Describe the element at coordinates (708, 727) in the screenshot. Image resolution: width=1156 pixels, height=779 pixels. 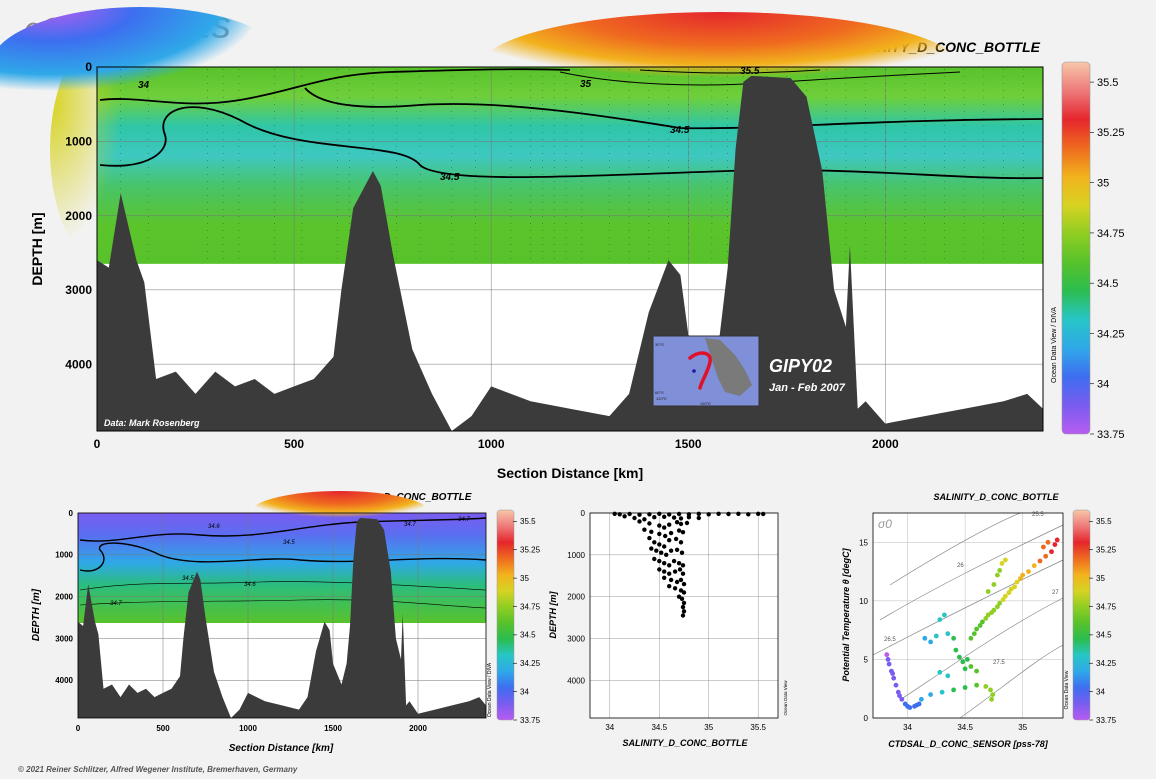
I see `x-tick-label: 35` at that location.